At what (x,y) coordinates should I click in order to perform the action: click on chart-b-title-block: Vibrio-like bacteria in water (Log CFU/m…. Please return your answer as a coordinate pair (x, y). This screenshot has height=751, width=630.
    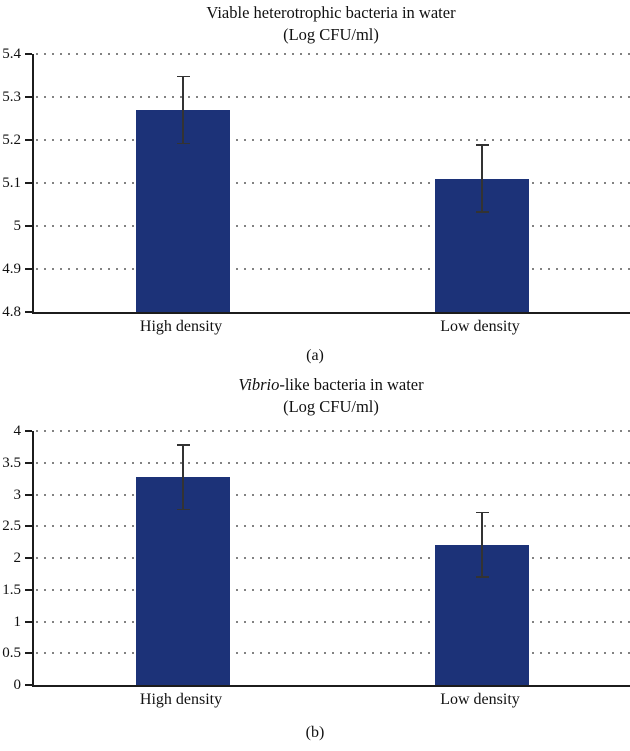
    Looking at the image, I should click on (331, 394).